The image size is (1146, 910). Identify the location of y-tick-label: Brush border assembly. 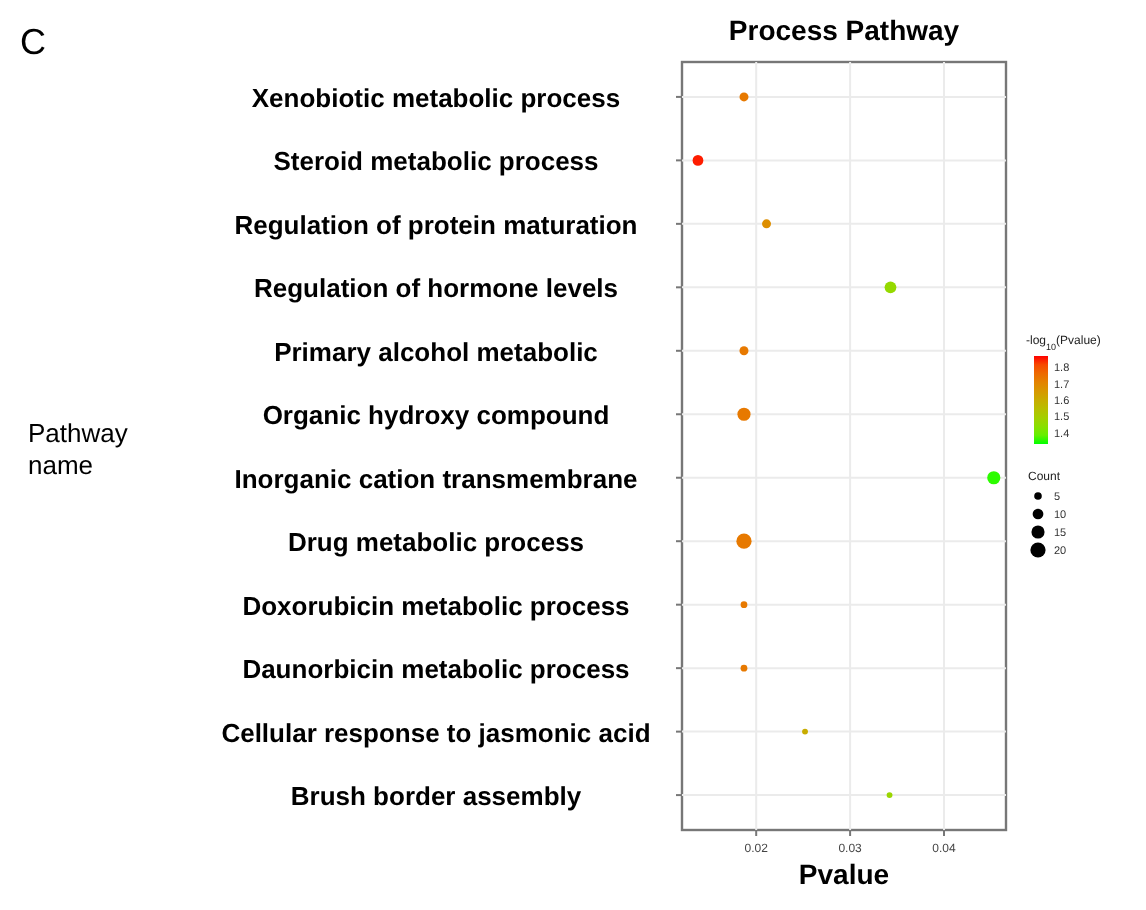
(436, 796).